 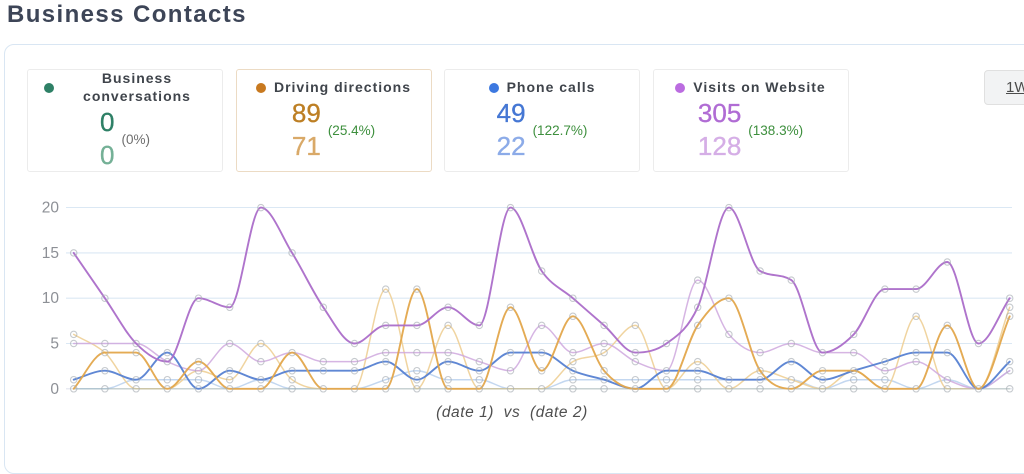 I want to click on svg-text: 20, so click(x=51, y=208).